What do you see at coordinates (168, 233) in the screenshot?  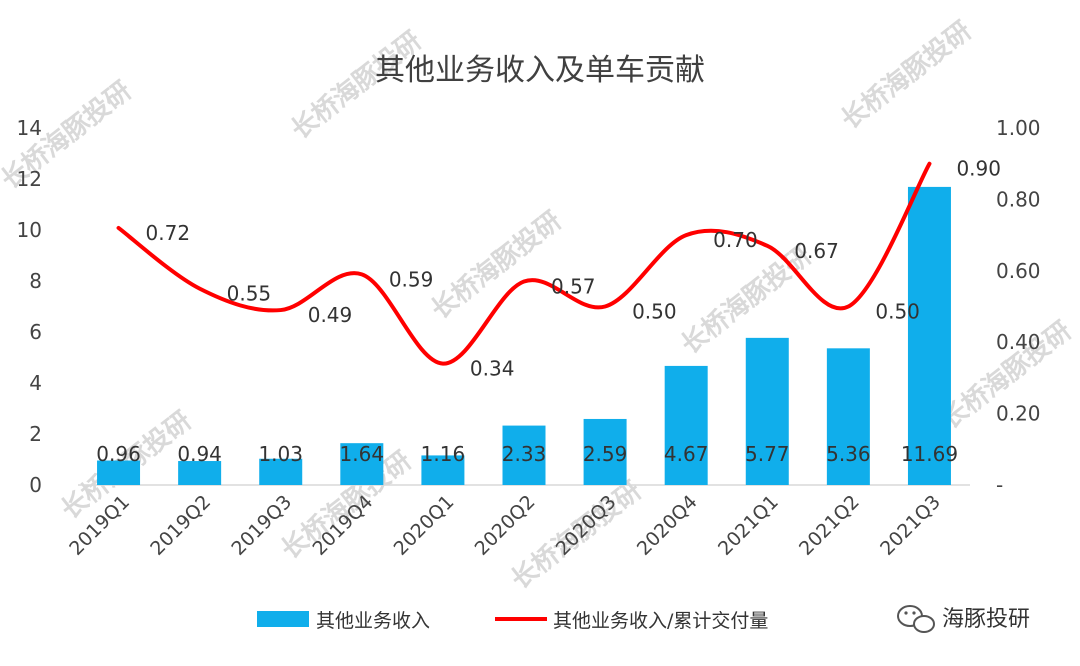 I see `line-label: 0.72` at bounding box center [168, 233].